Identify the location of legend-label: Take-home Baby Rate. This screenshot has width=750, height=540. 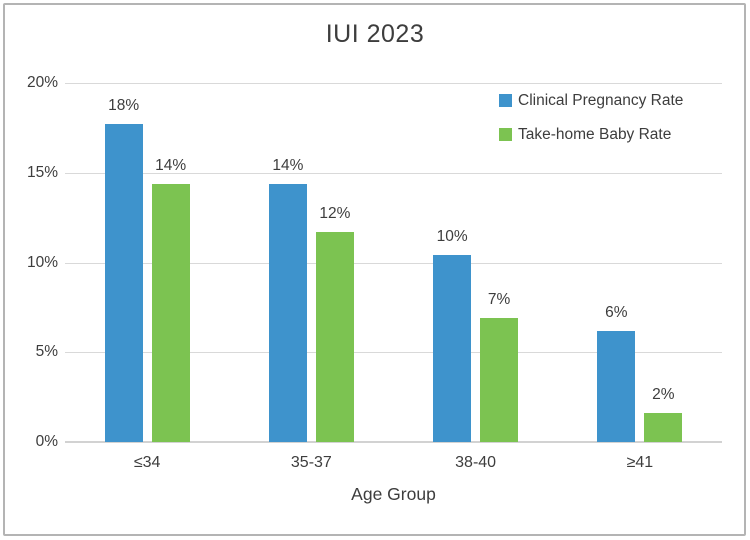
(595, 134).